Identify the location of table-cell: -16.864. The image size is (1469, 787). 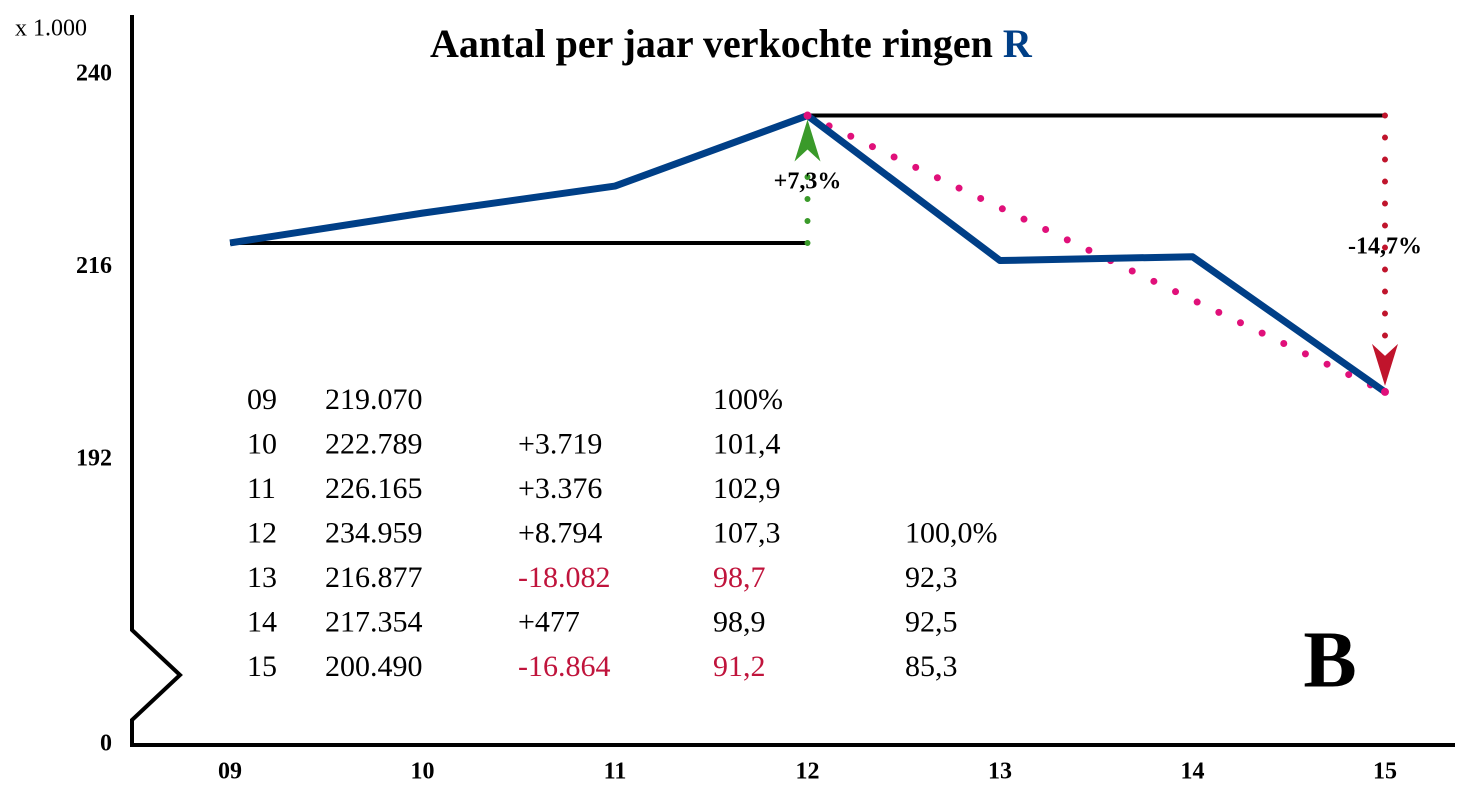
(564, 666).